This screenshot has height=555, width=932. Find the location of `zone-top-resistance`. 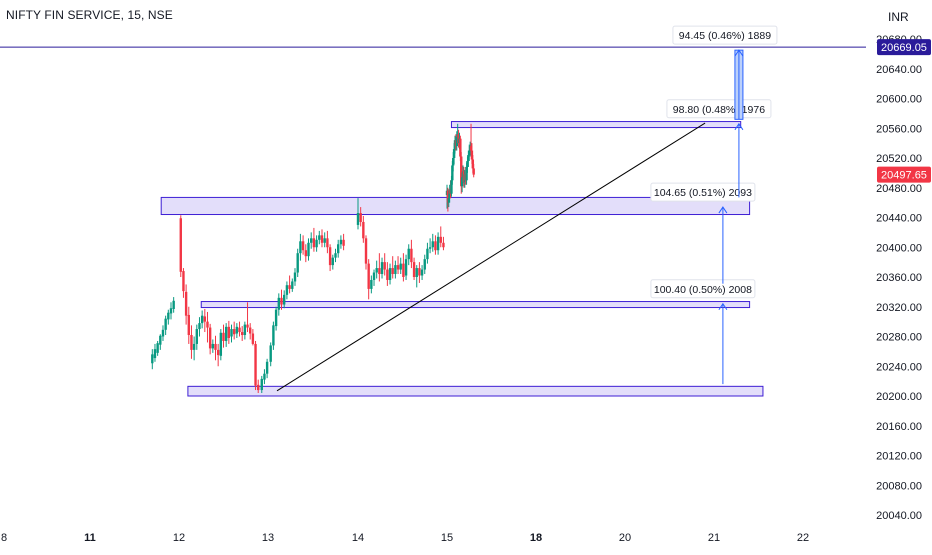

zone-top-resistance is located at coordinates (596, 125).